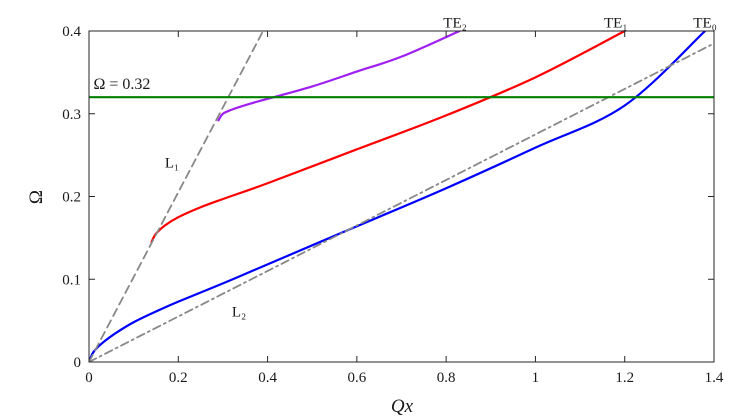 Image resolution: width=736 pixels, height=417 pixels. I want to click on y-tick-label: 0.1, so click(71, 280).